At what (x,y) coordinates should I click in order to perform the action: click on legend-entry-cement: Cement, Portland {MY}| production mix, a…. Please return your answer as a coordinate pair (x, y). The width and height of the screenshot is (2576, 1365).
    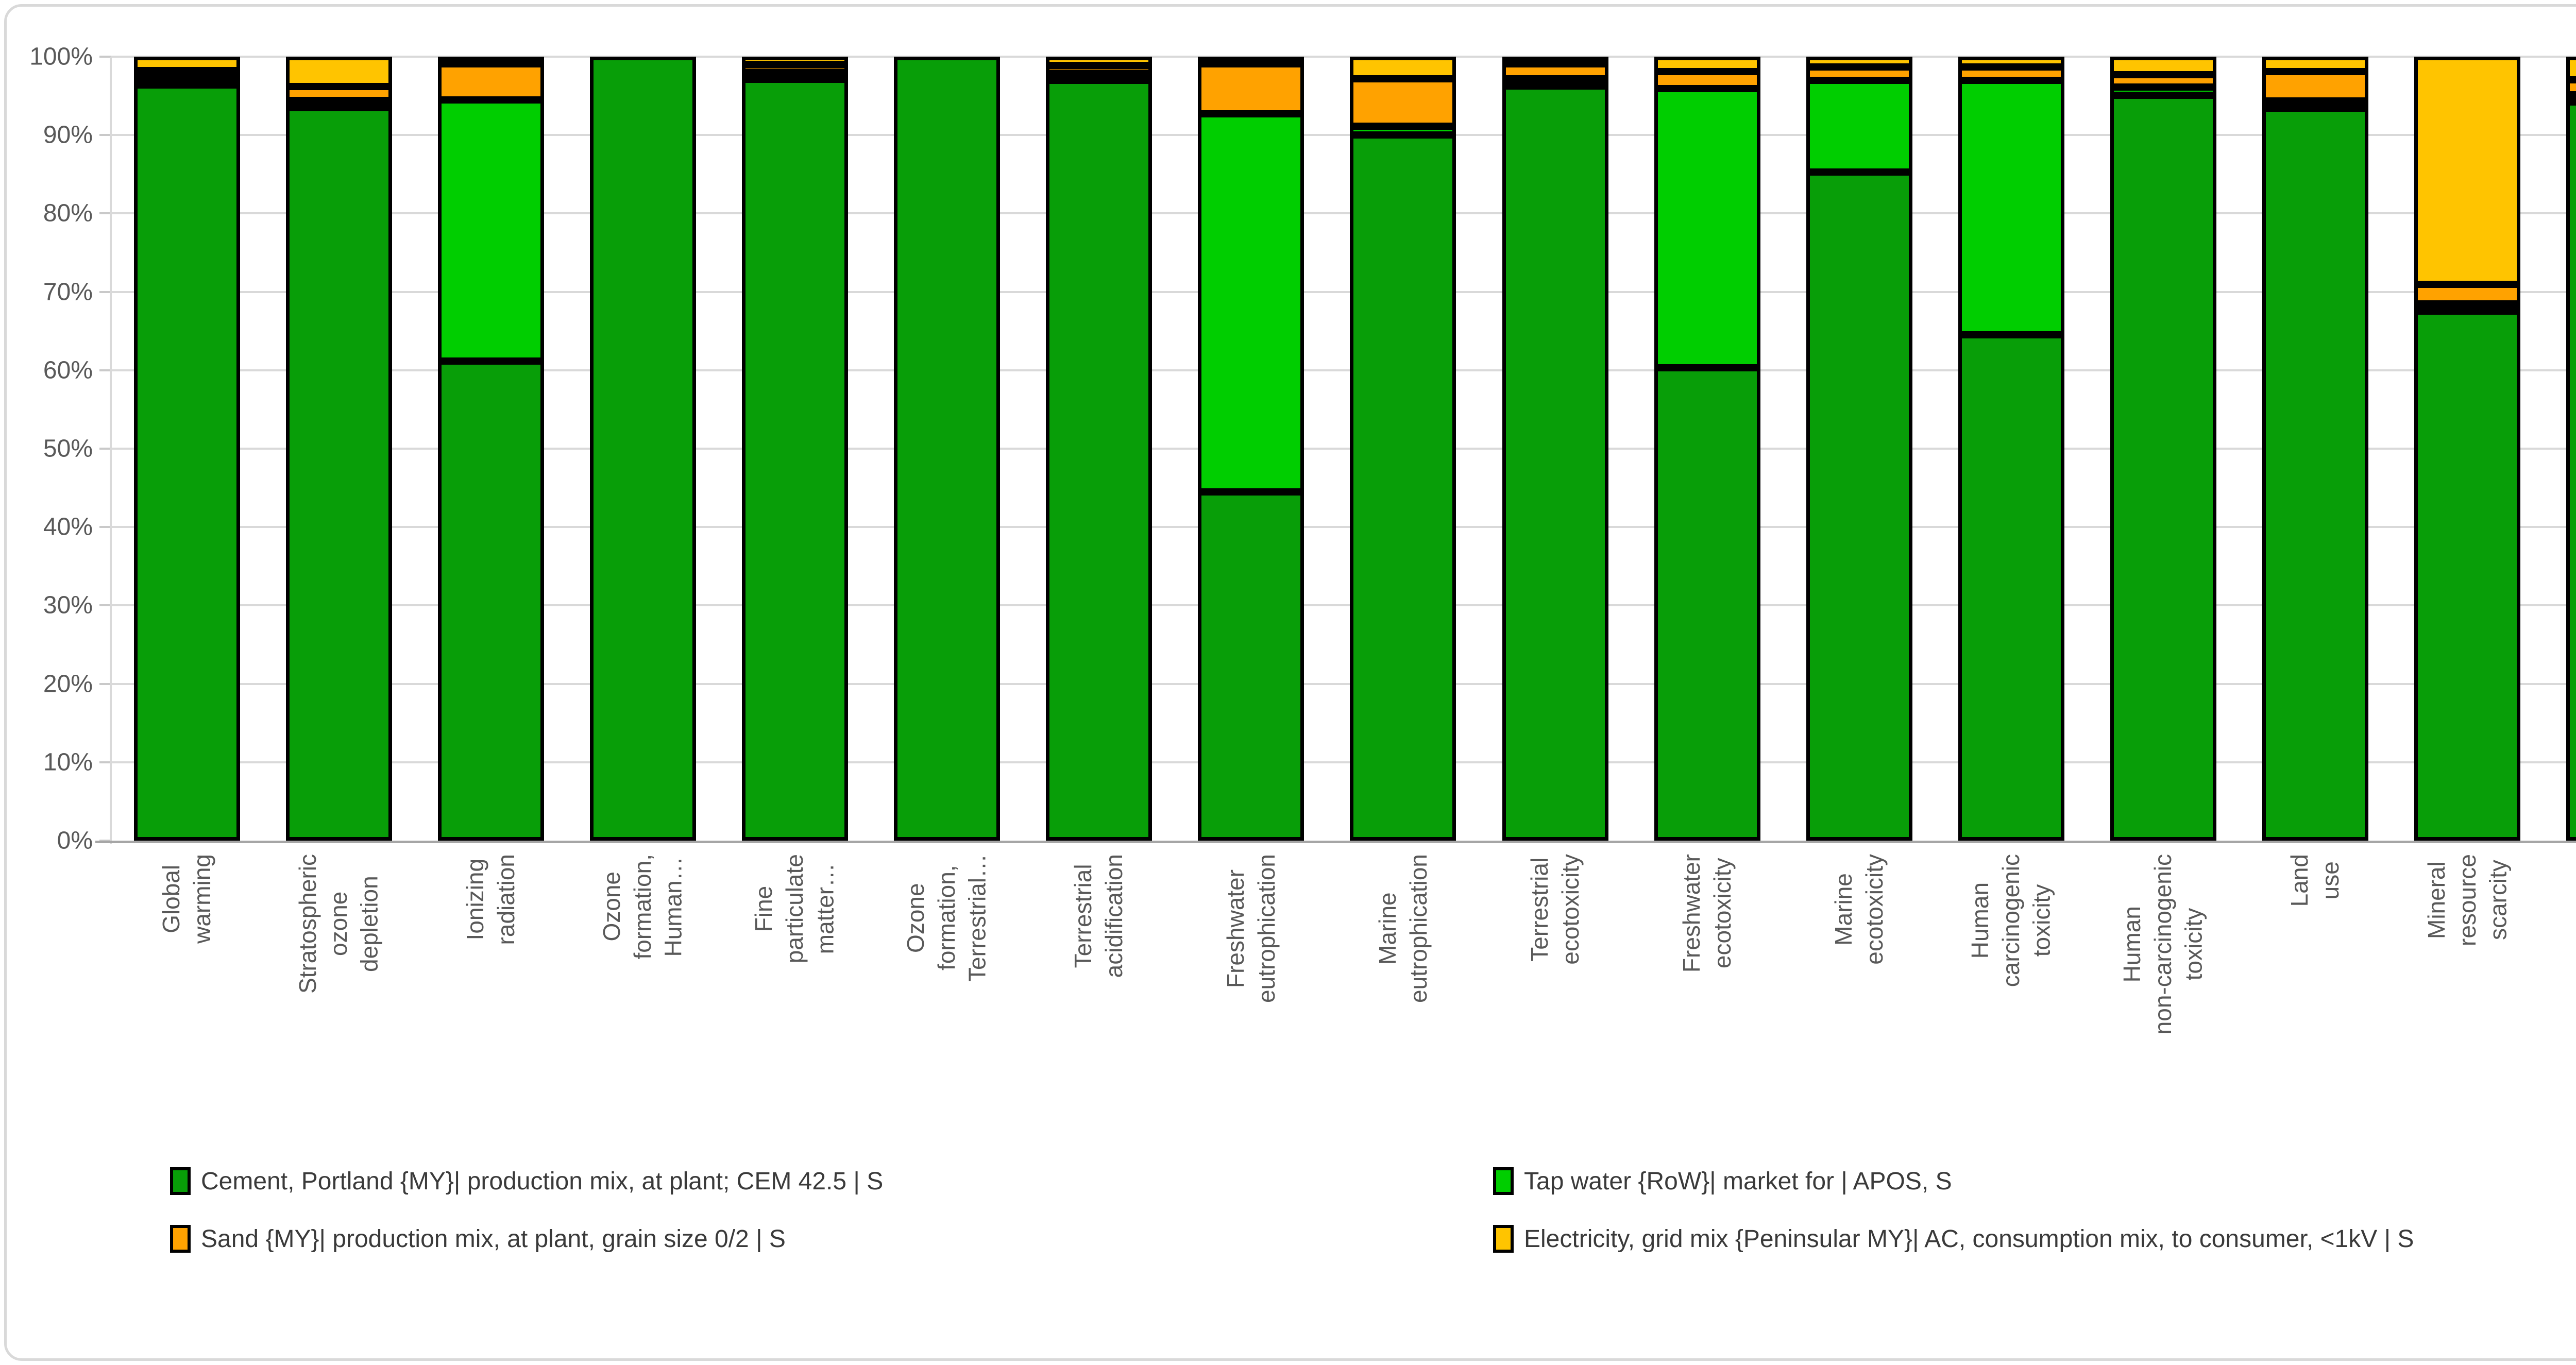
    Looking at the image, I should click on (526, 1181).